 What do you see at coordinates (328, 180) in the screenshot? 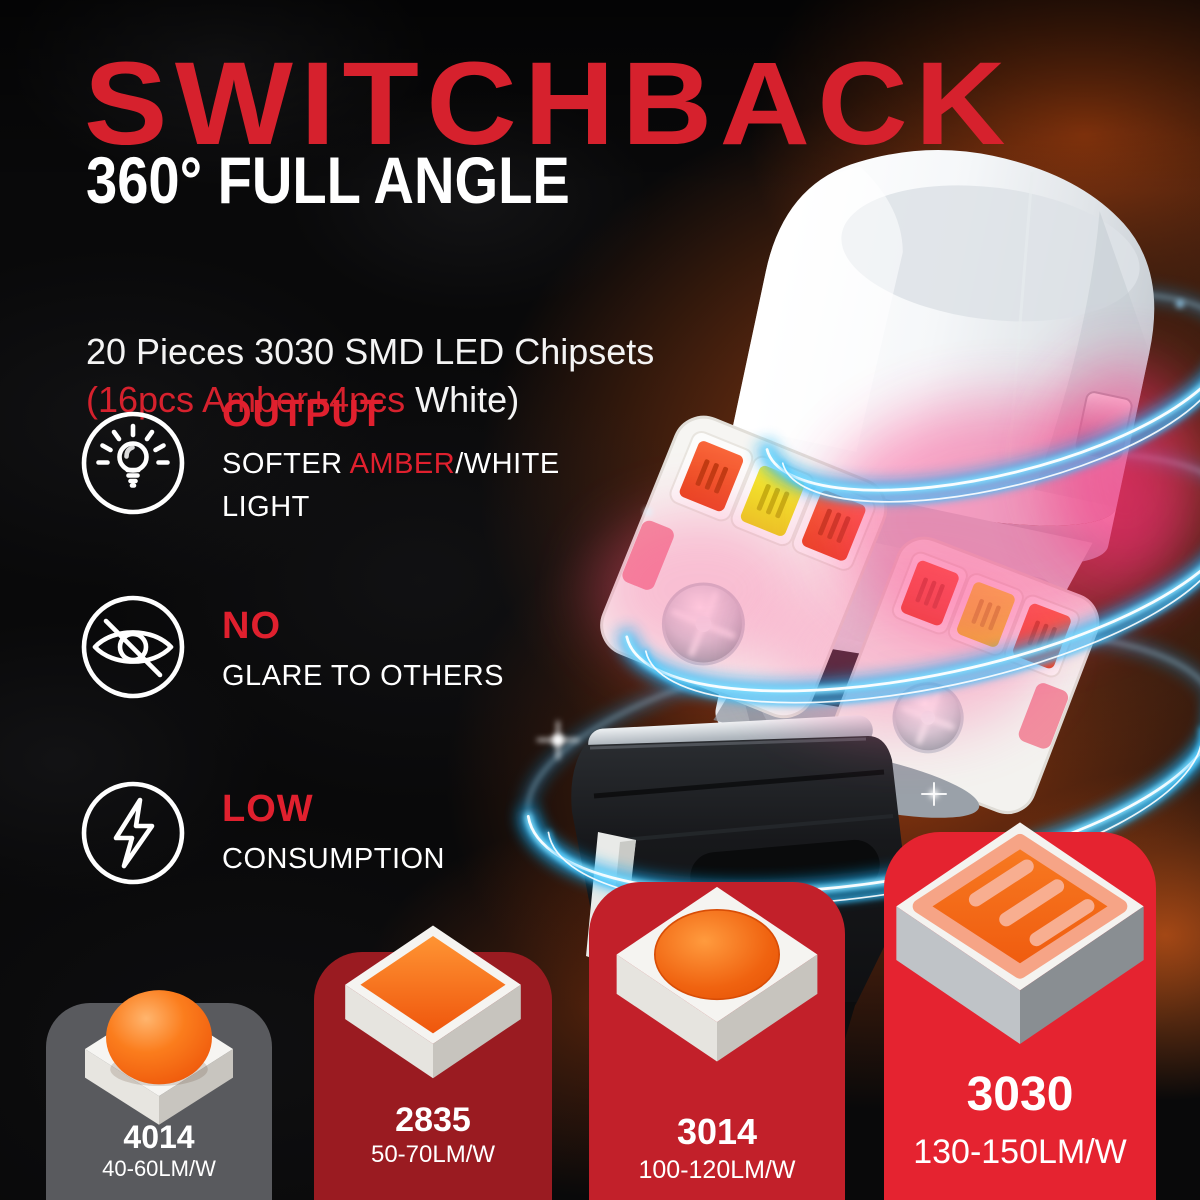
I see `page-subtitle: 360° FULL ANGLE` at bounding box center [328, 180].